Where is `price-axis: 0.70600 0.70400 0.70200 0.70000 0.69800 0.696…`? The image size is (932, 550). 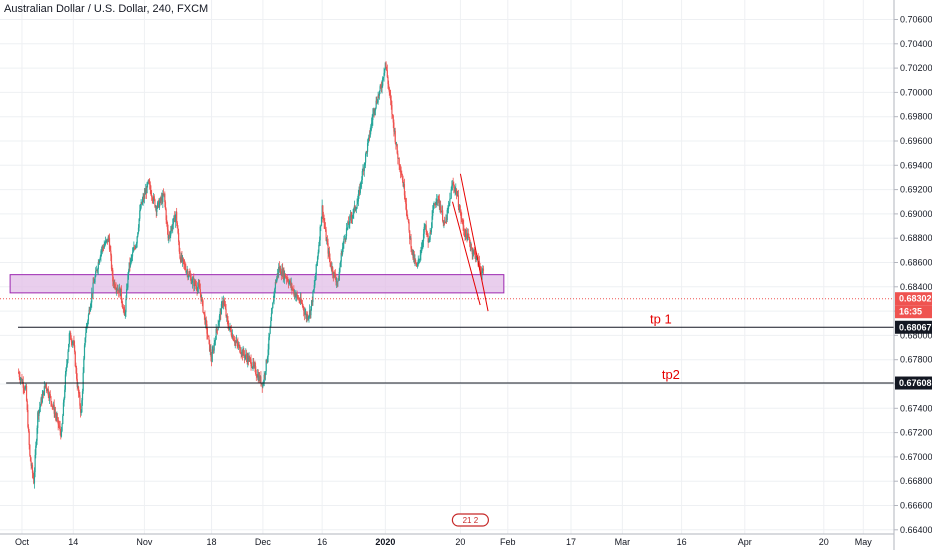
price-axis: 0.70600 0.70400 0.70200 0.70000 0.69800 0.696… is located at coordinates (913, 275).